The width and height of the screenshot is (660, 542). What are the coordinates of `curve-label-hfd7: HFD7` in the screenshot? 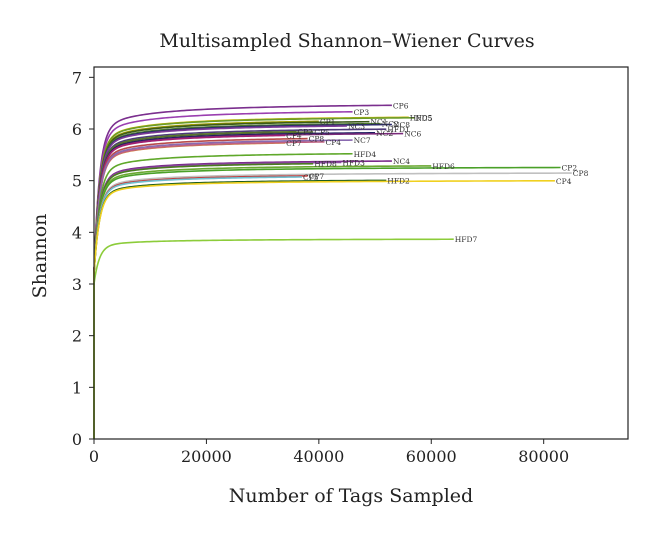 It's located at (466, 239).